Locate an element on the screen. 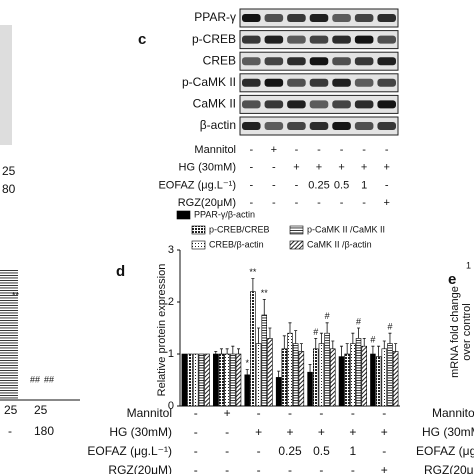 The image size is (474, 474). y-axis-title: over control is located at coordinates (467, 331).